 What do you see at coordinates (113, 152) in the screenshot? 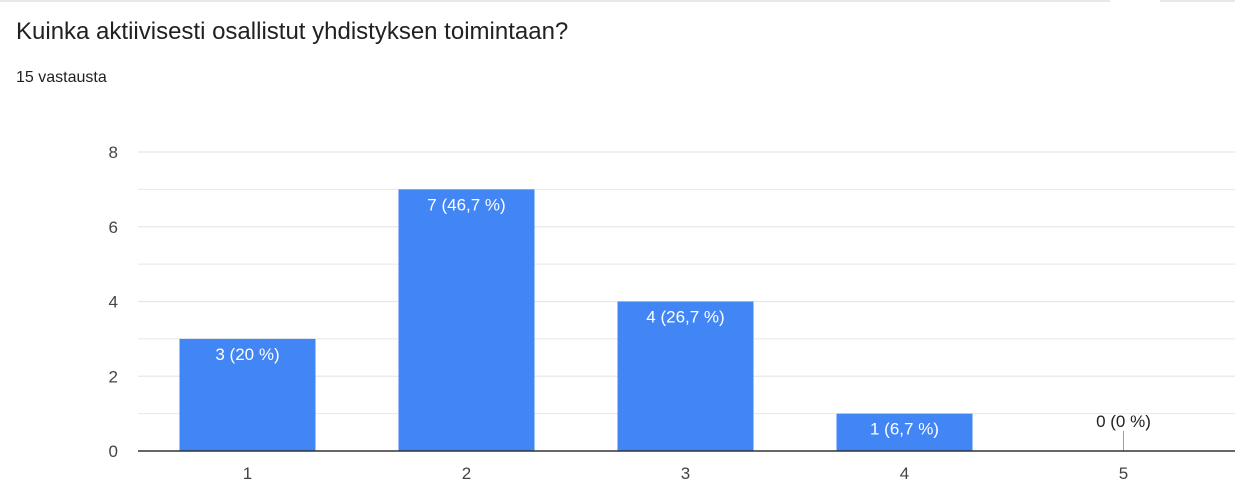
I see `y-tick-label: 8` at bounding box center [113, 152].